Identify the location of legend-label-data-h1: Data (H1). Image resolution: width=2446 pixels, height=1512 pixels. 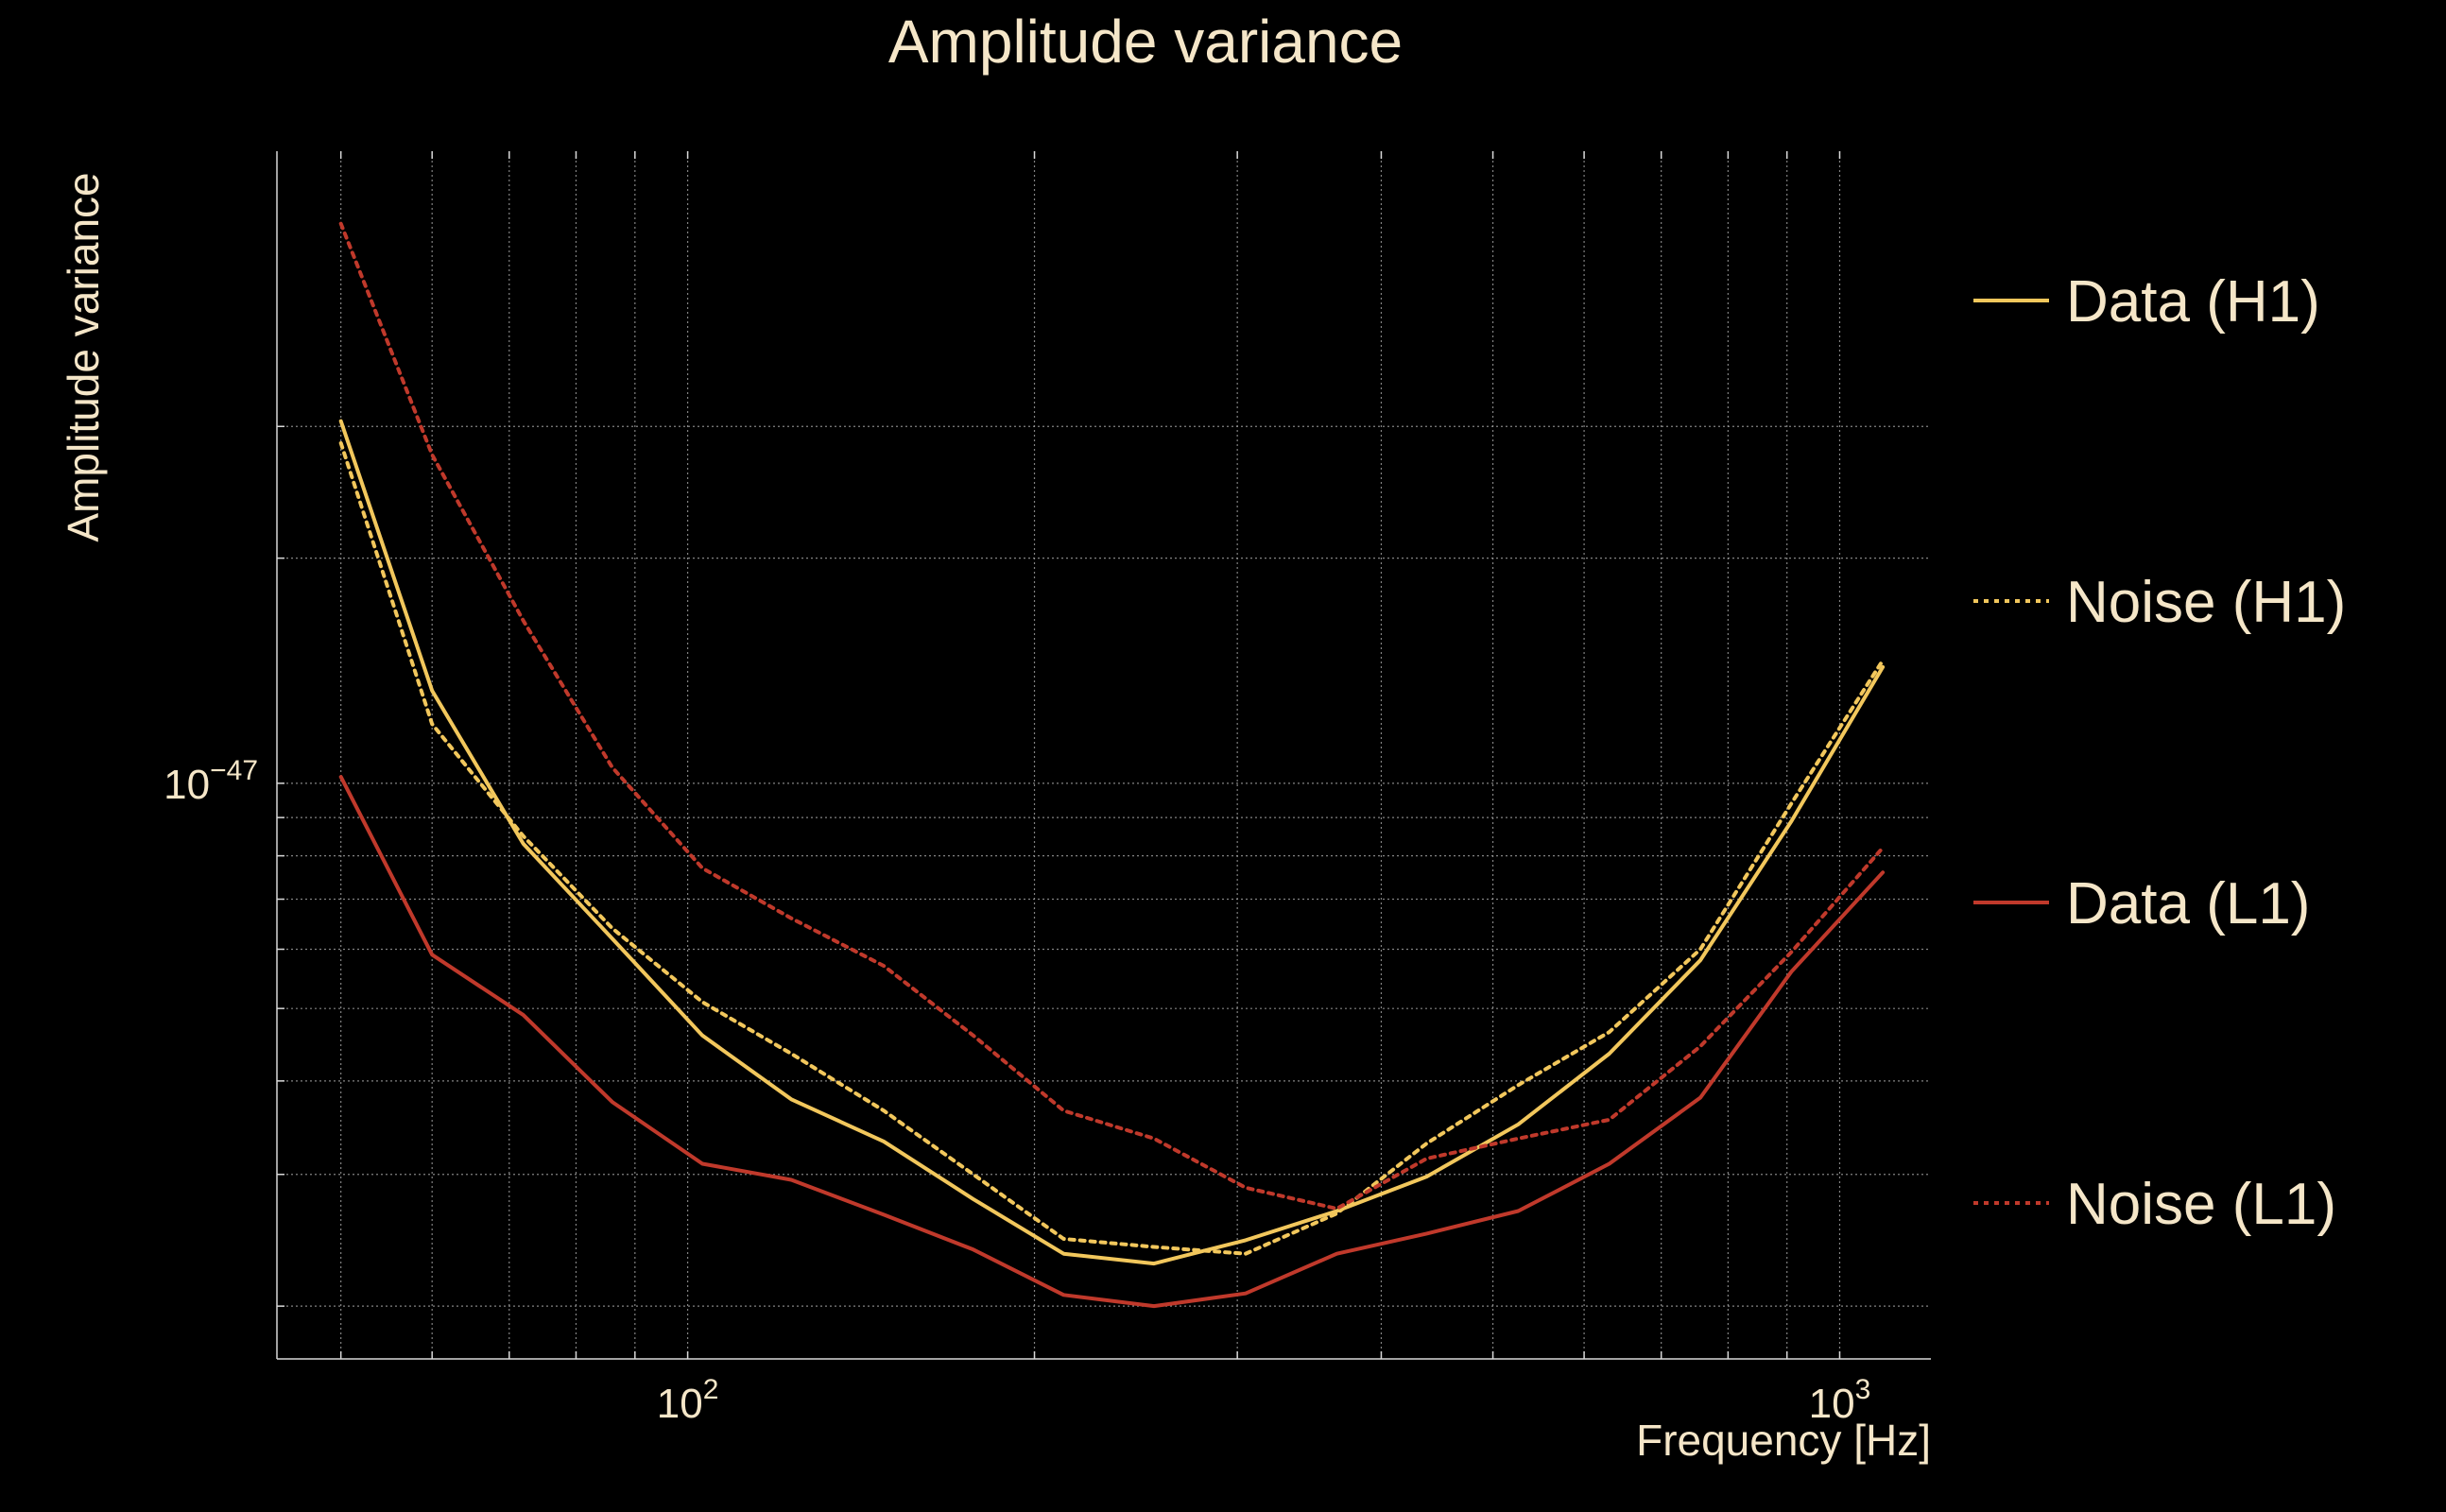
(2193, 302).